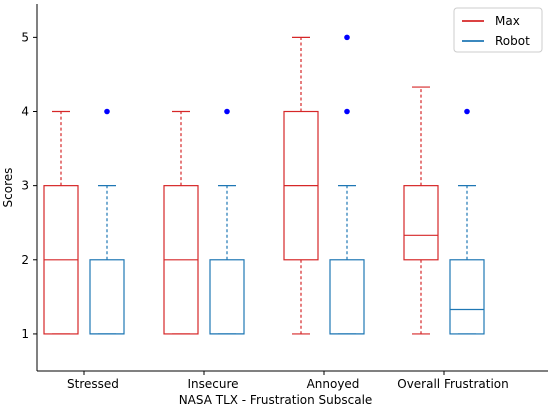 This screenshot has width=550, height=415. Describe the element at coordinates (25, 112) in the screenshot. I see `y-tick-label: 4` at that location.